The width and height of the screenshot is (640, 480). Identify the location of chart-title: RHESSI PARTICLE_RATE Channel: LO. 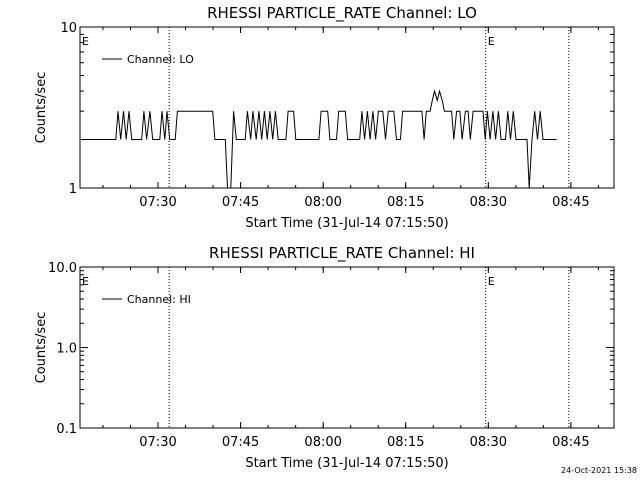
(342, 13).